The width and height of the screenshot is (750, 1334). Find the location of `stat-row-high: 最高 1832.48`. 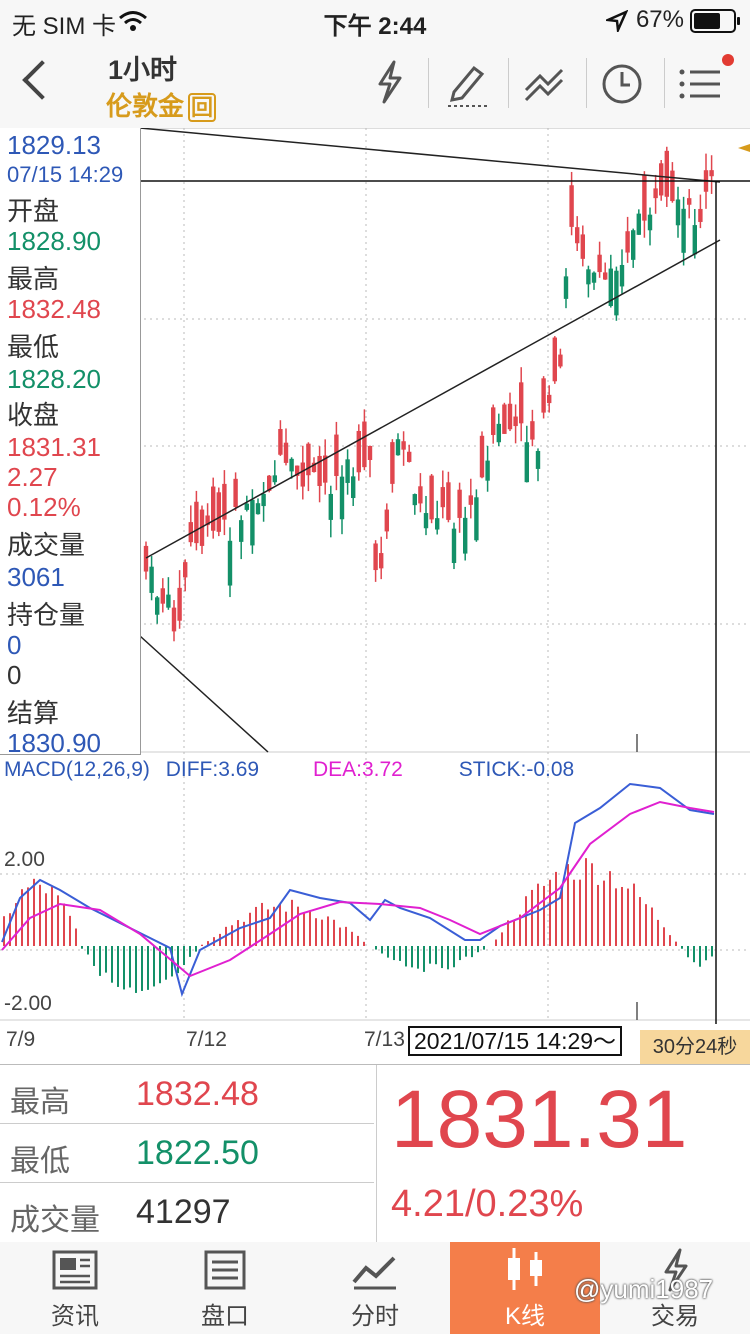

stat-row-high: 最高 1832.48 is located at coordinates (187, 1094).